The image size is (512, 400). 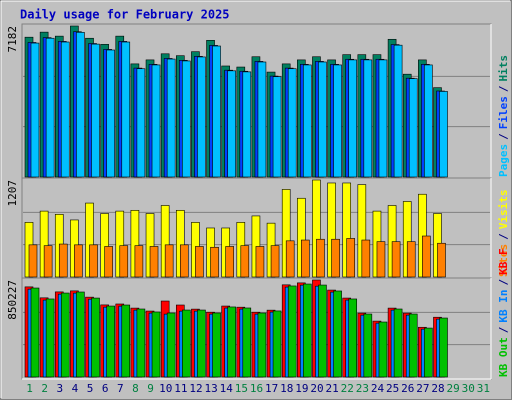 What do you see at coordinates (256, 388) in the screenshot?
I see `x-tick-label: 16` at bounding box center [256, 388].